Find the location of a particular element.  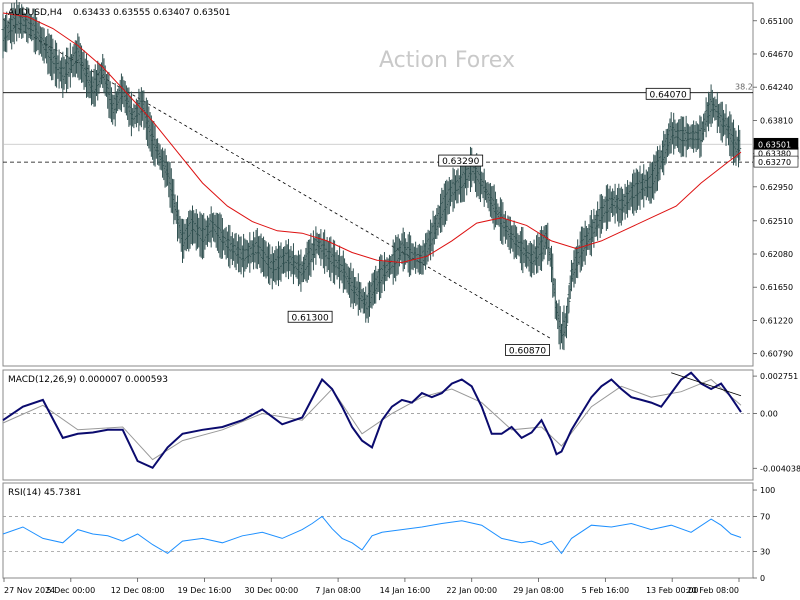

current-price-tag-box is located at coordinates (776, 143).